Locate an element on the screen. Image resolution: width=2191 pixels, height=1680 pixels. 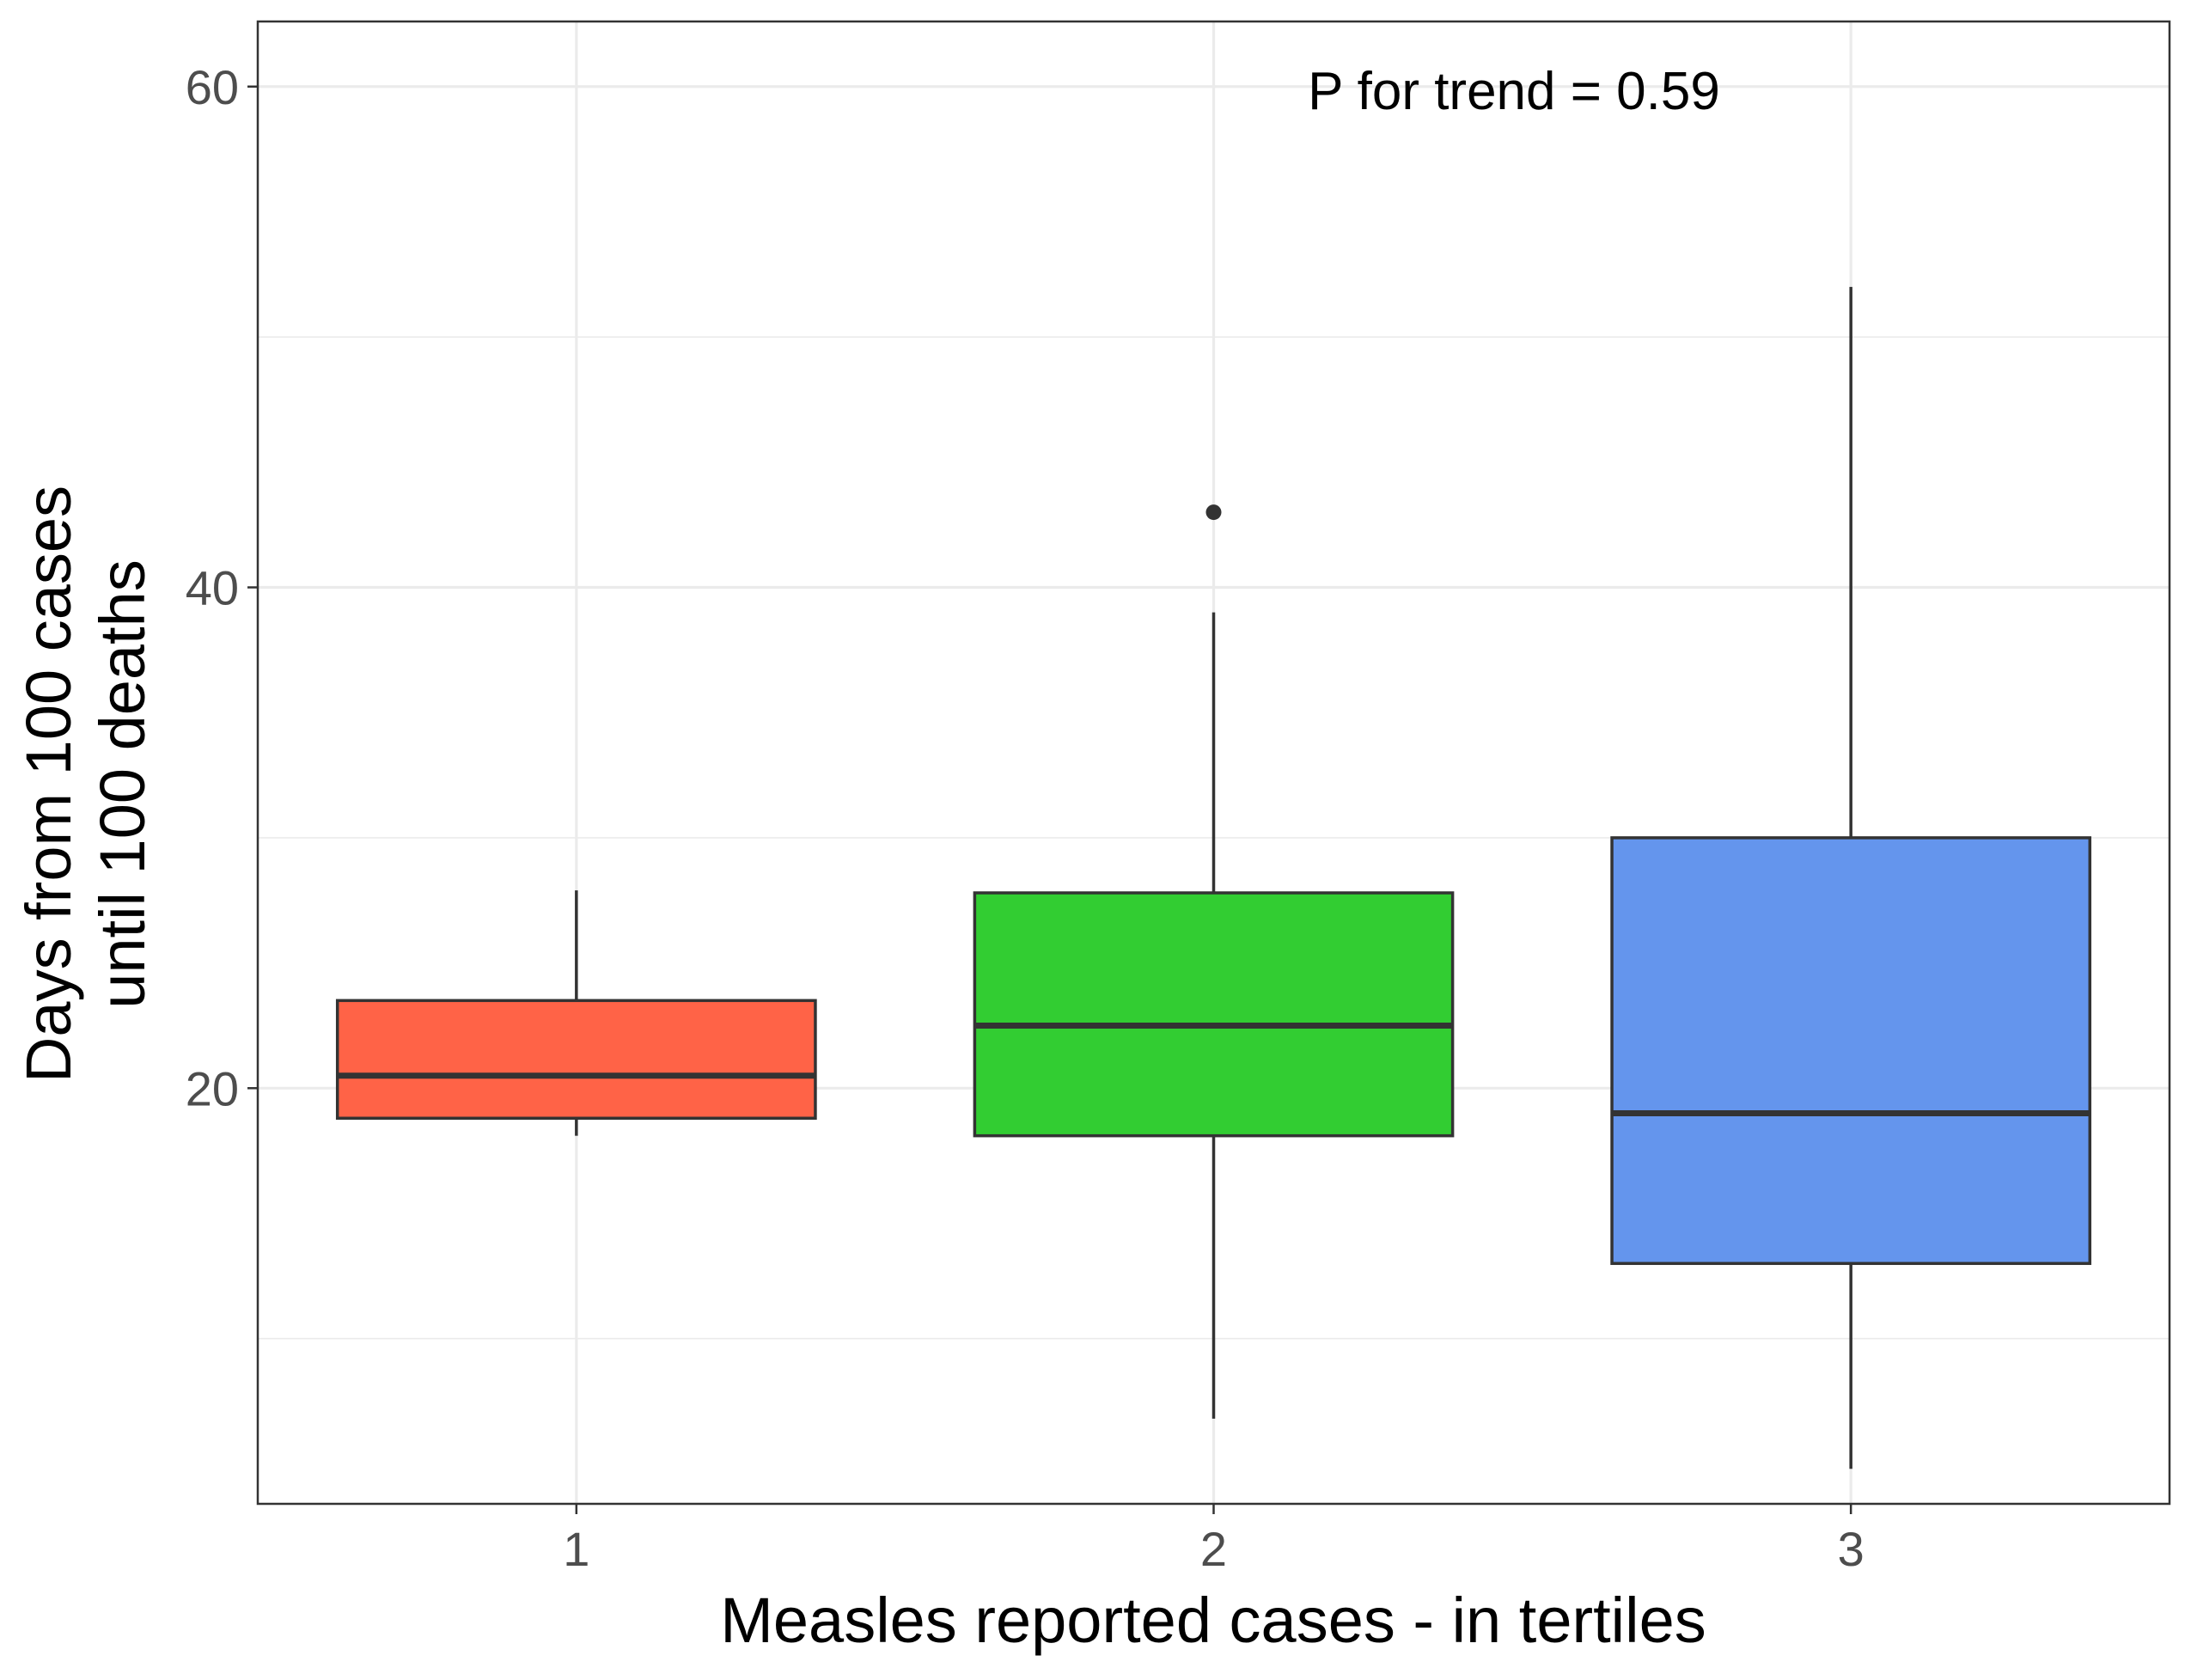
p-trend-annotation: P for trend = 0.59 is located at coordinates (1514, 92).